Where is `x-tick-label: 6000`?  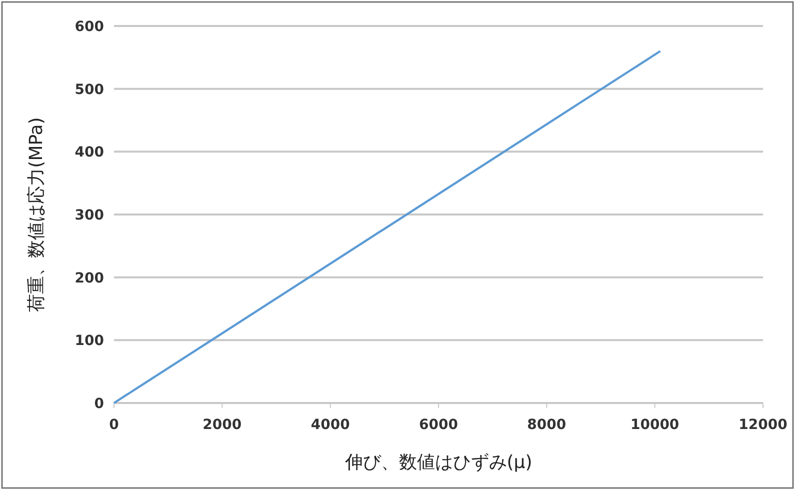
x-tick-label: 6000 is located at coordinates (438, 425).